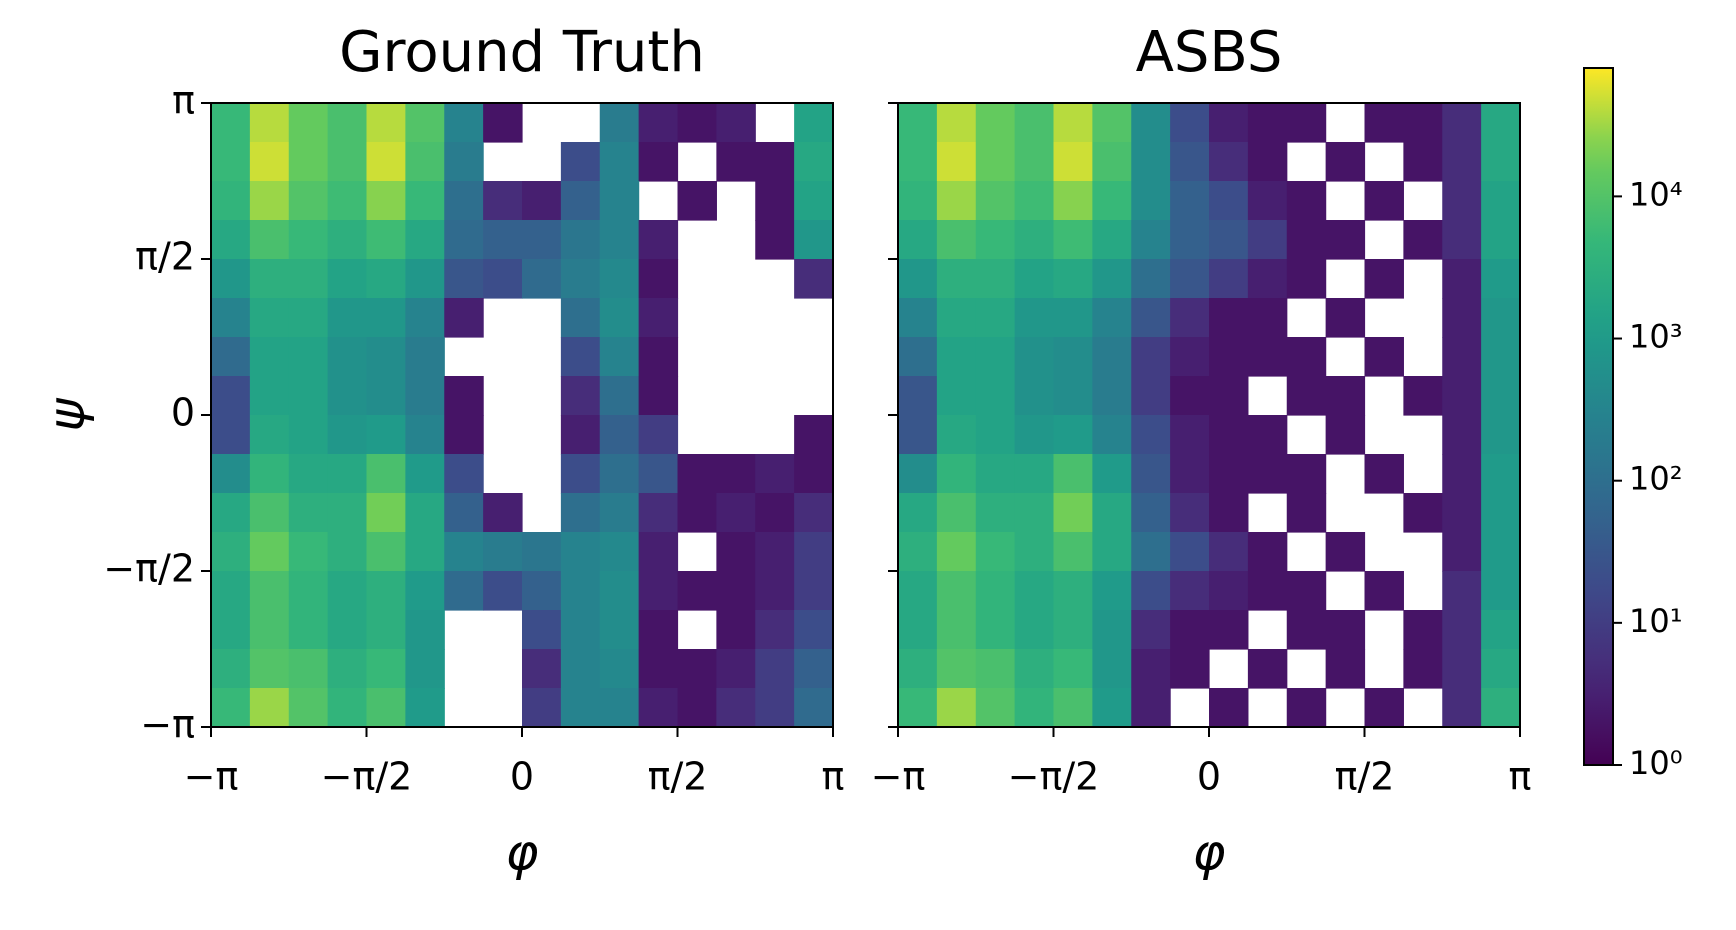 The width and height of the screenshot is (1736, 930). What do you see at coordinates (1656, 194) in the screenshot?
I see `colorbar-tick-label: 10⁴` at bounding box center [1656, 194].